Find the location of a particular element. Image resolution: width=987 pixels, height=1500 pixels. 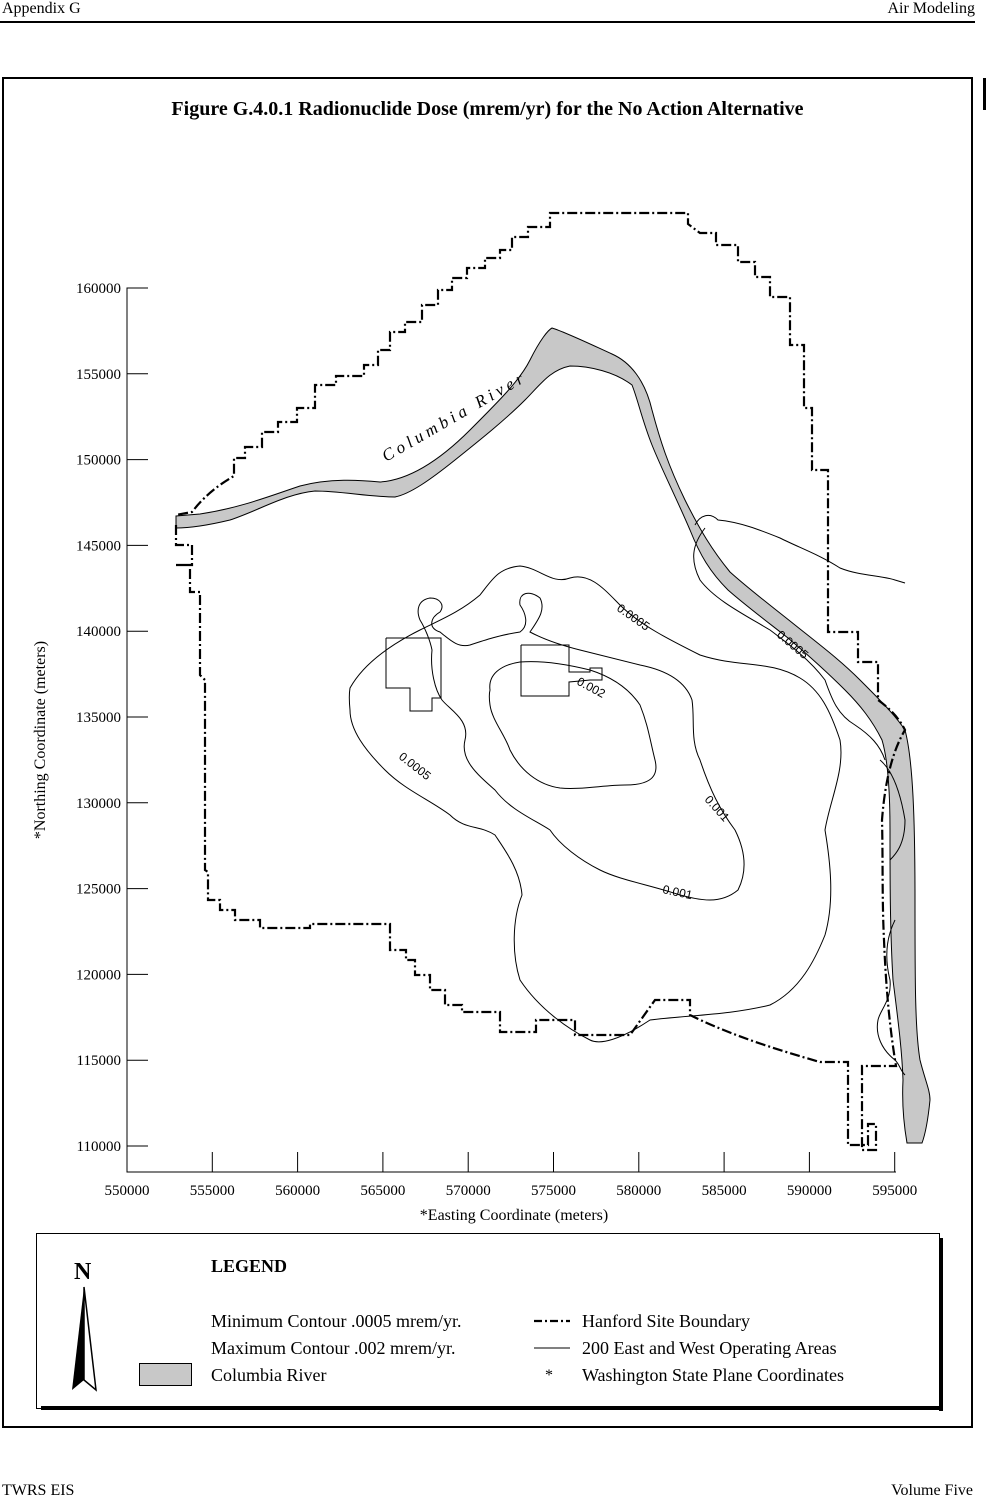

header-rule is located at coordinates (487, 22).